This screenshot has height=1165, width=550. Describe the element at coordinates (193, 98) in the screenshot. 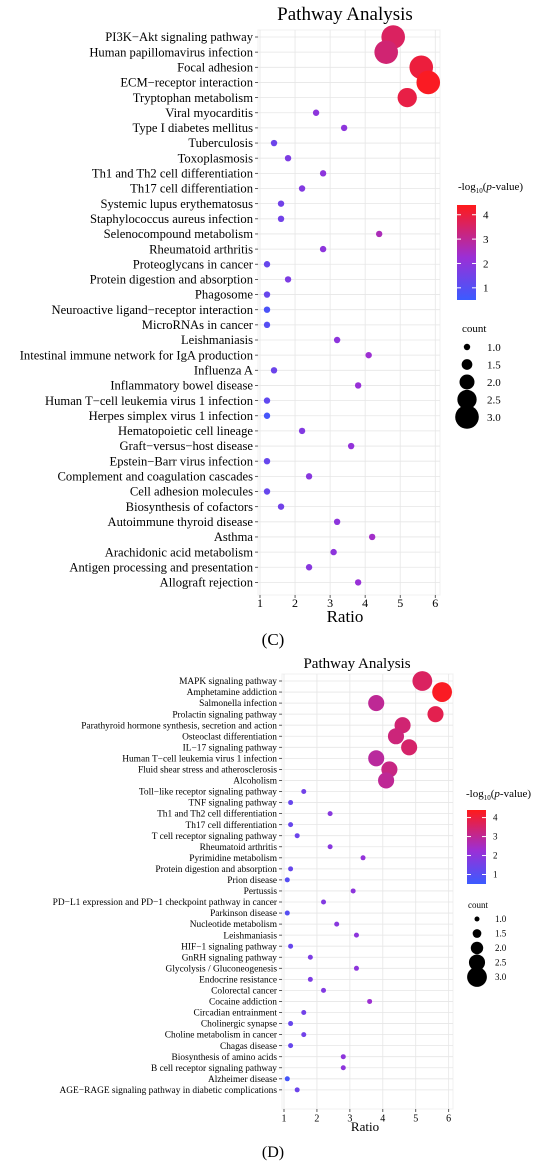

I see `y-tick-label: Tryptophan metabolism` at that location.